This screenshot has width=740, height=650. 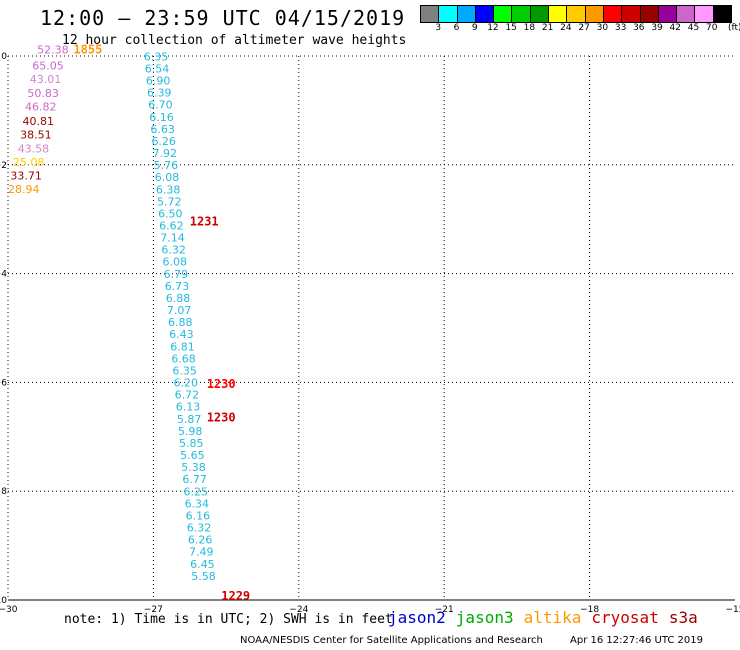 I want to click on color-scale-label: 18, so click(x=529, y=28).